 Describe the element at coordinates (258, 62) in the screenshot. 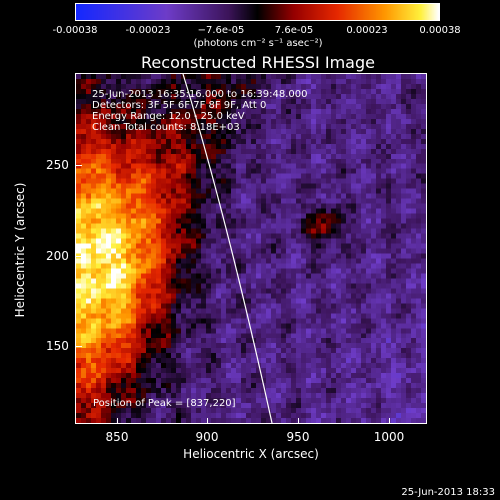

I see `image-title: Reconstructed RHESSI Image` at that location.